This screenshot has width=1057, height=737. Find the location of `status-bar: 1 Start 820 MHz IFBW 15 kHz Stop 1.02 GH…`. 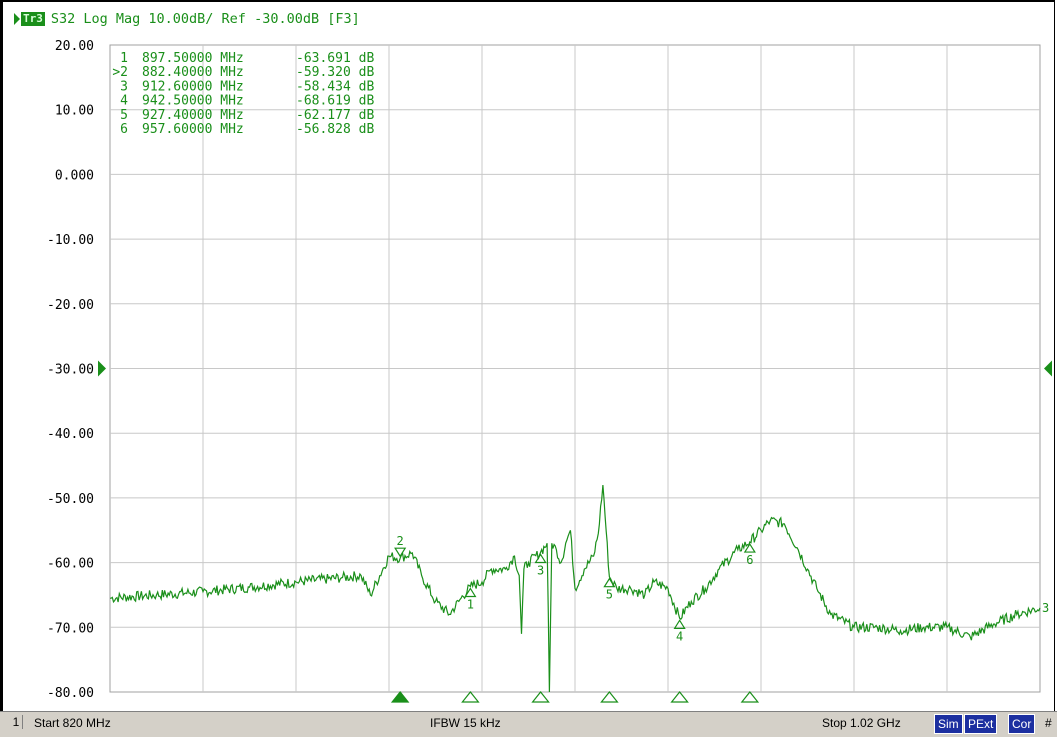

status-bar: 1 Start 820 MHz IFBW 15 kHz Stop 1.02 GH… is located at coordinates (528, 724).